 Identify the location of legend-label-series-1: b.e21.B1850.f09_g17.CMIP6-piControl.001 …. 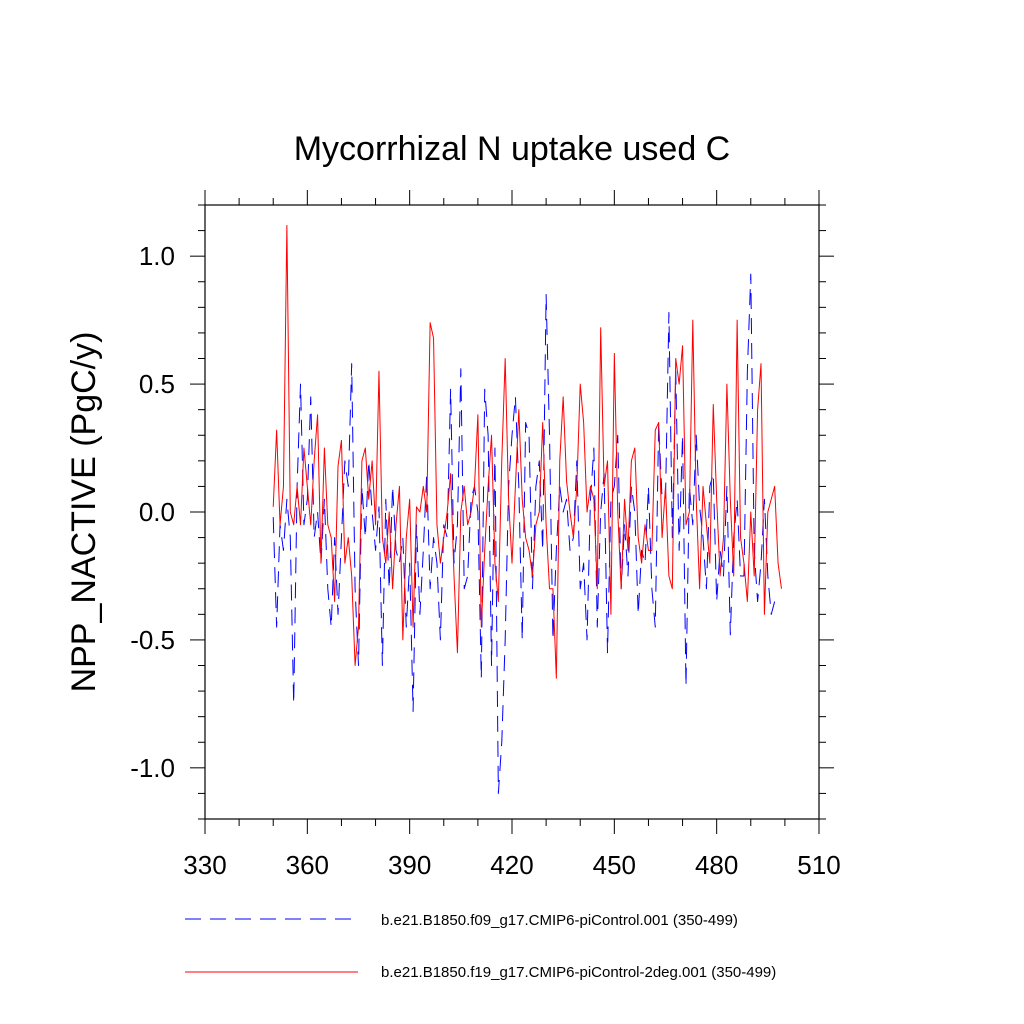
(559, 920).